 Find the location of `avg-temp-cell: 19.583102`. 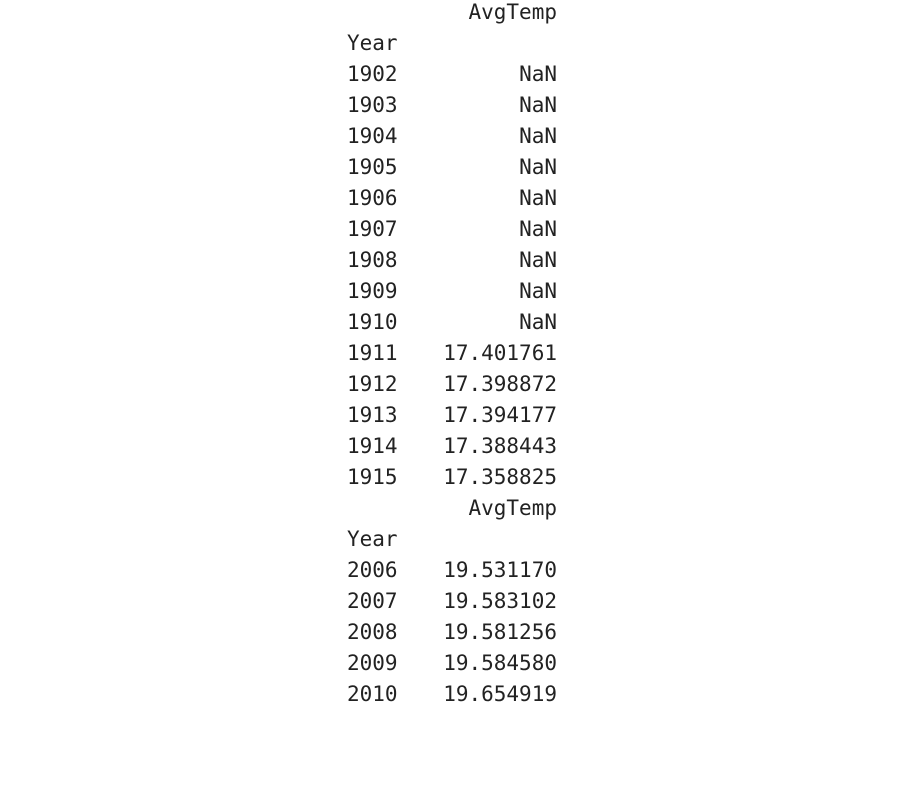

avg-temp-cell: 19.583102 is located at coordinates (500, 601).